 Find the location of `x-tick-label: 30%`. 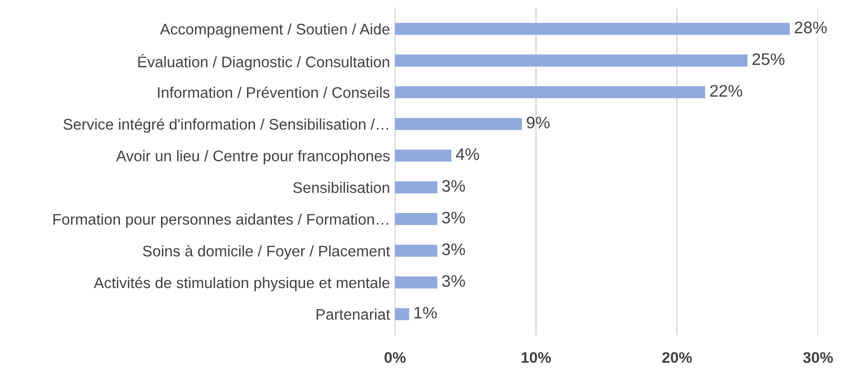

x-tick-label: 30% is located at coordinates (818, 357).